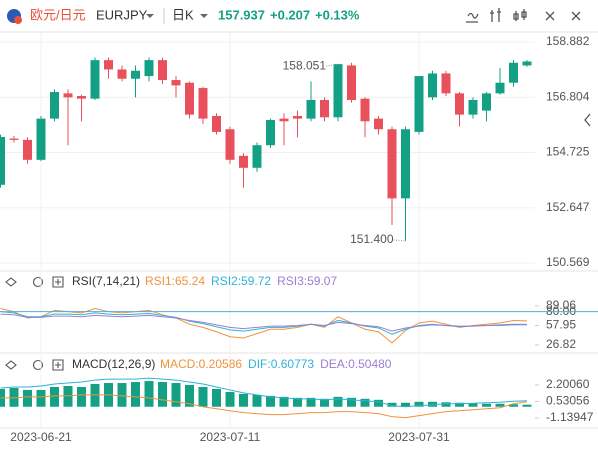 The width and height of the screenshot is (598, 450). I want to click on y-tick-label: 154.725, so click(568, 152).